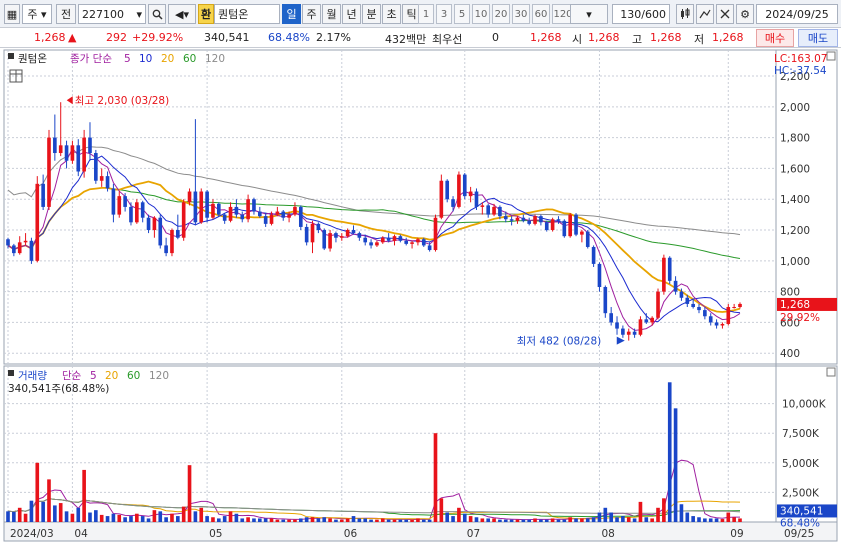 This screenshot has height=542, width=841. What do you see at coordinates (745, 14) in the screenshot?
I see `settings-icon: ⚙` at bounding box center [745, 14].